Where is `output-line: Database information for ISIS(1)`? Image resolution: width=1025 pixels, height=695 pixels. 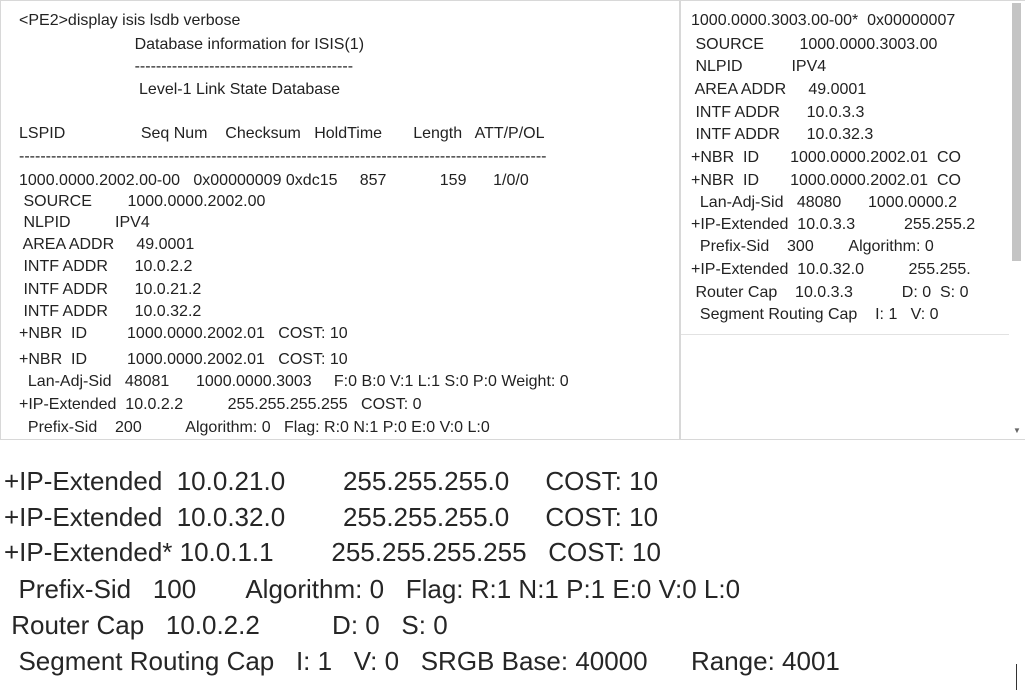 output-line: Database information for ISIS(1) is located at coordinates (192, 44).